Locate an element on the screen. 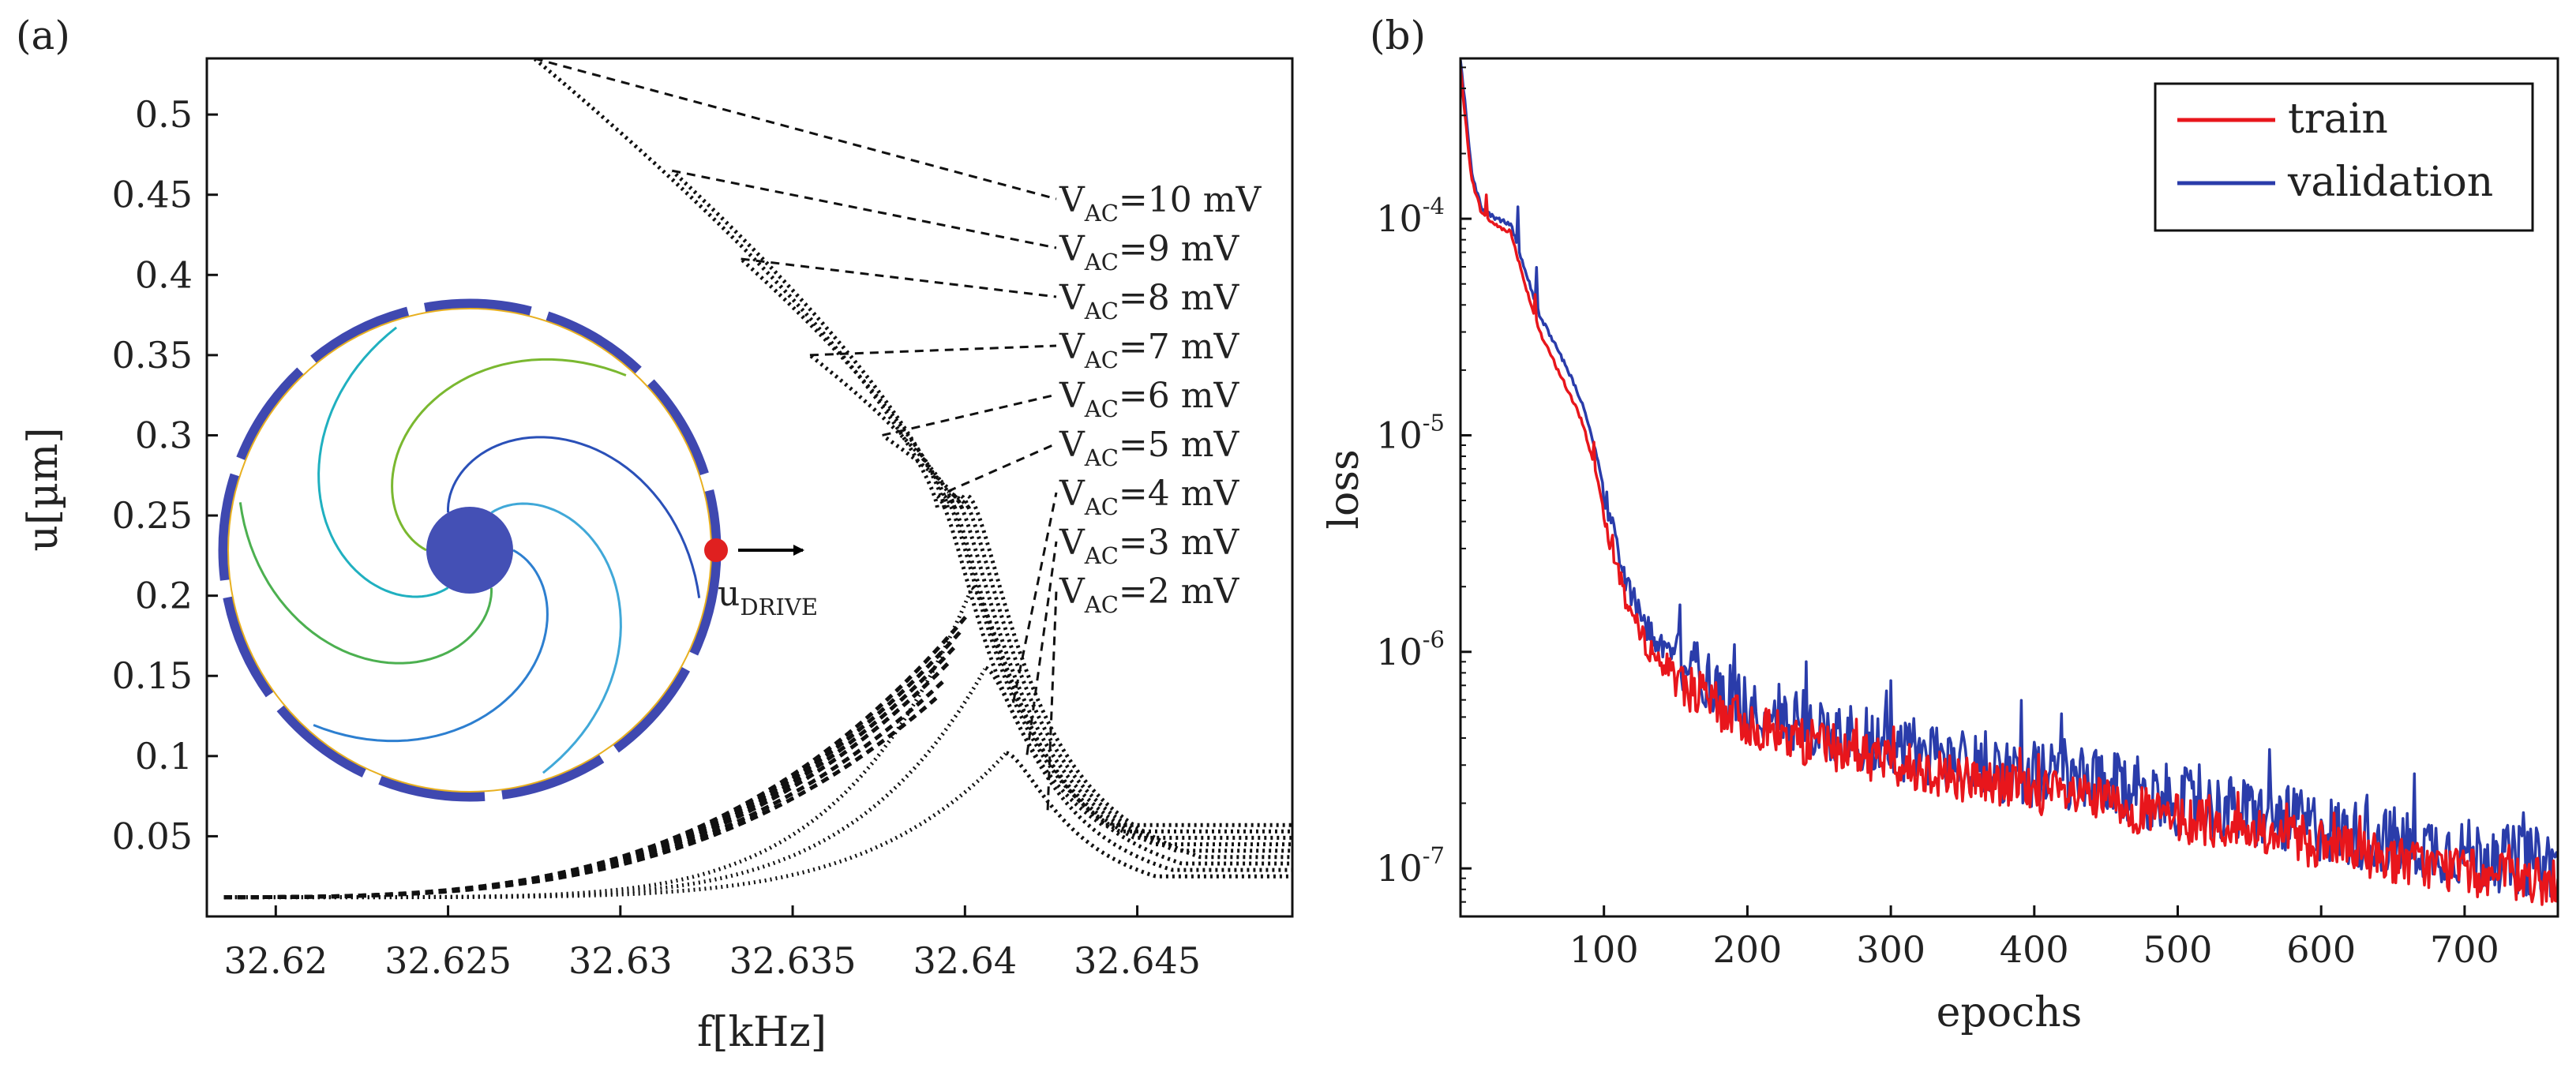 The width and height of the screenshot is (2576, 1068). a-series-label: VAC=10 mV is located at coordinates (1160, 203).